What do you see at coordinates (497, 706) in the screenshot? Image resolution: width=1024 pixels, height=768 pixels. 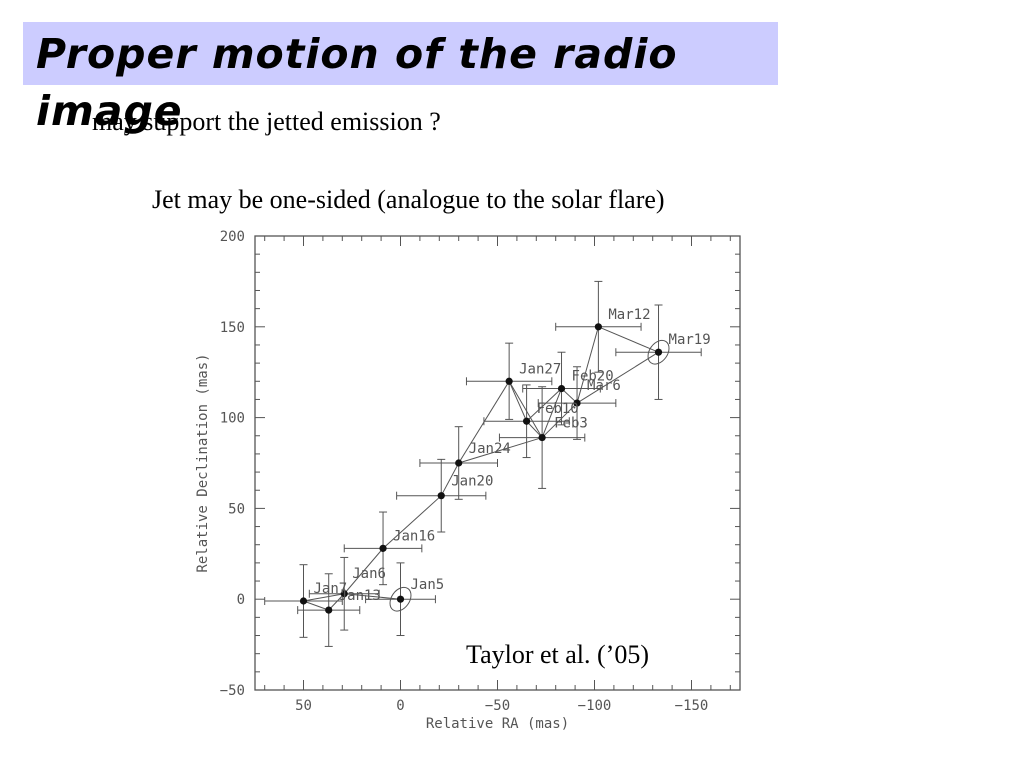 I see `x-tick-label: −50` at bounding box center [497, 706].